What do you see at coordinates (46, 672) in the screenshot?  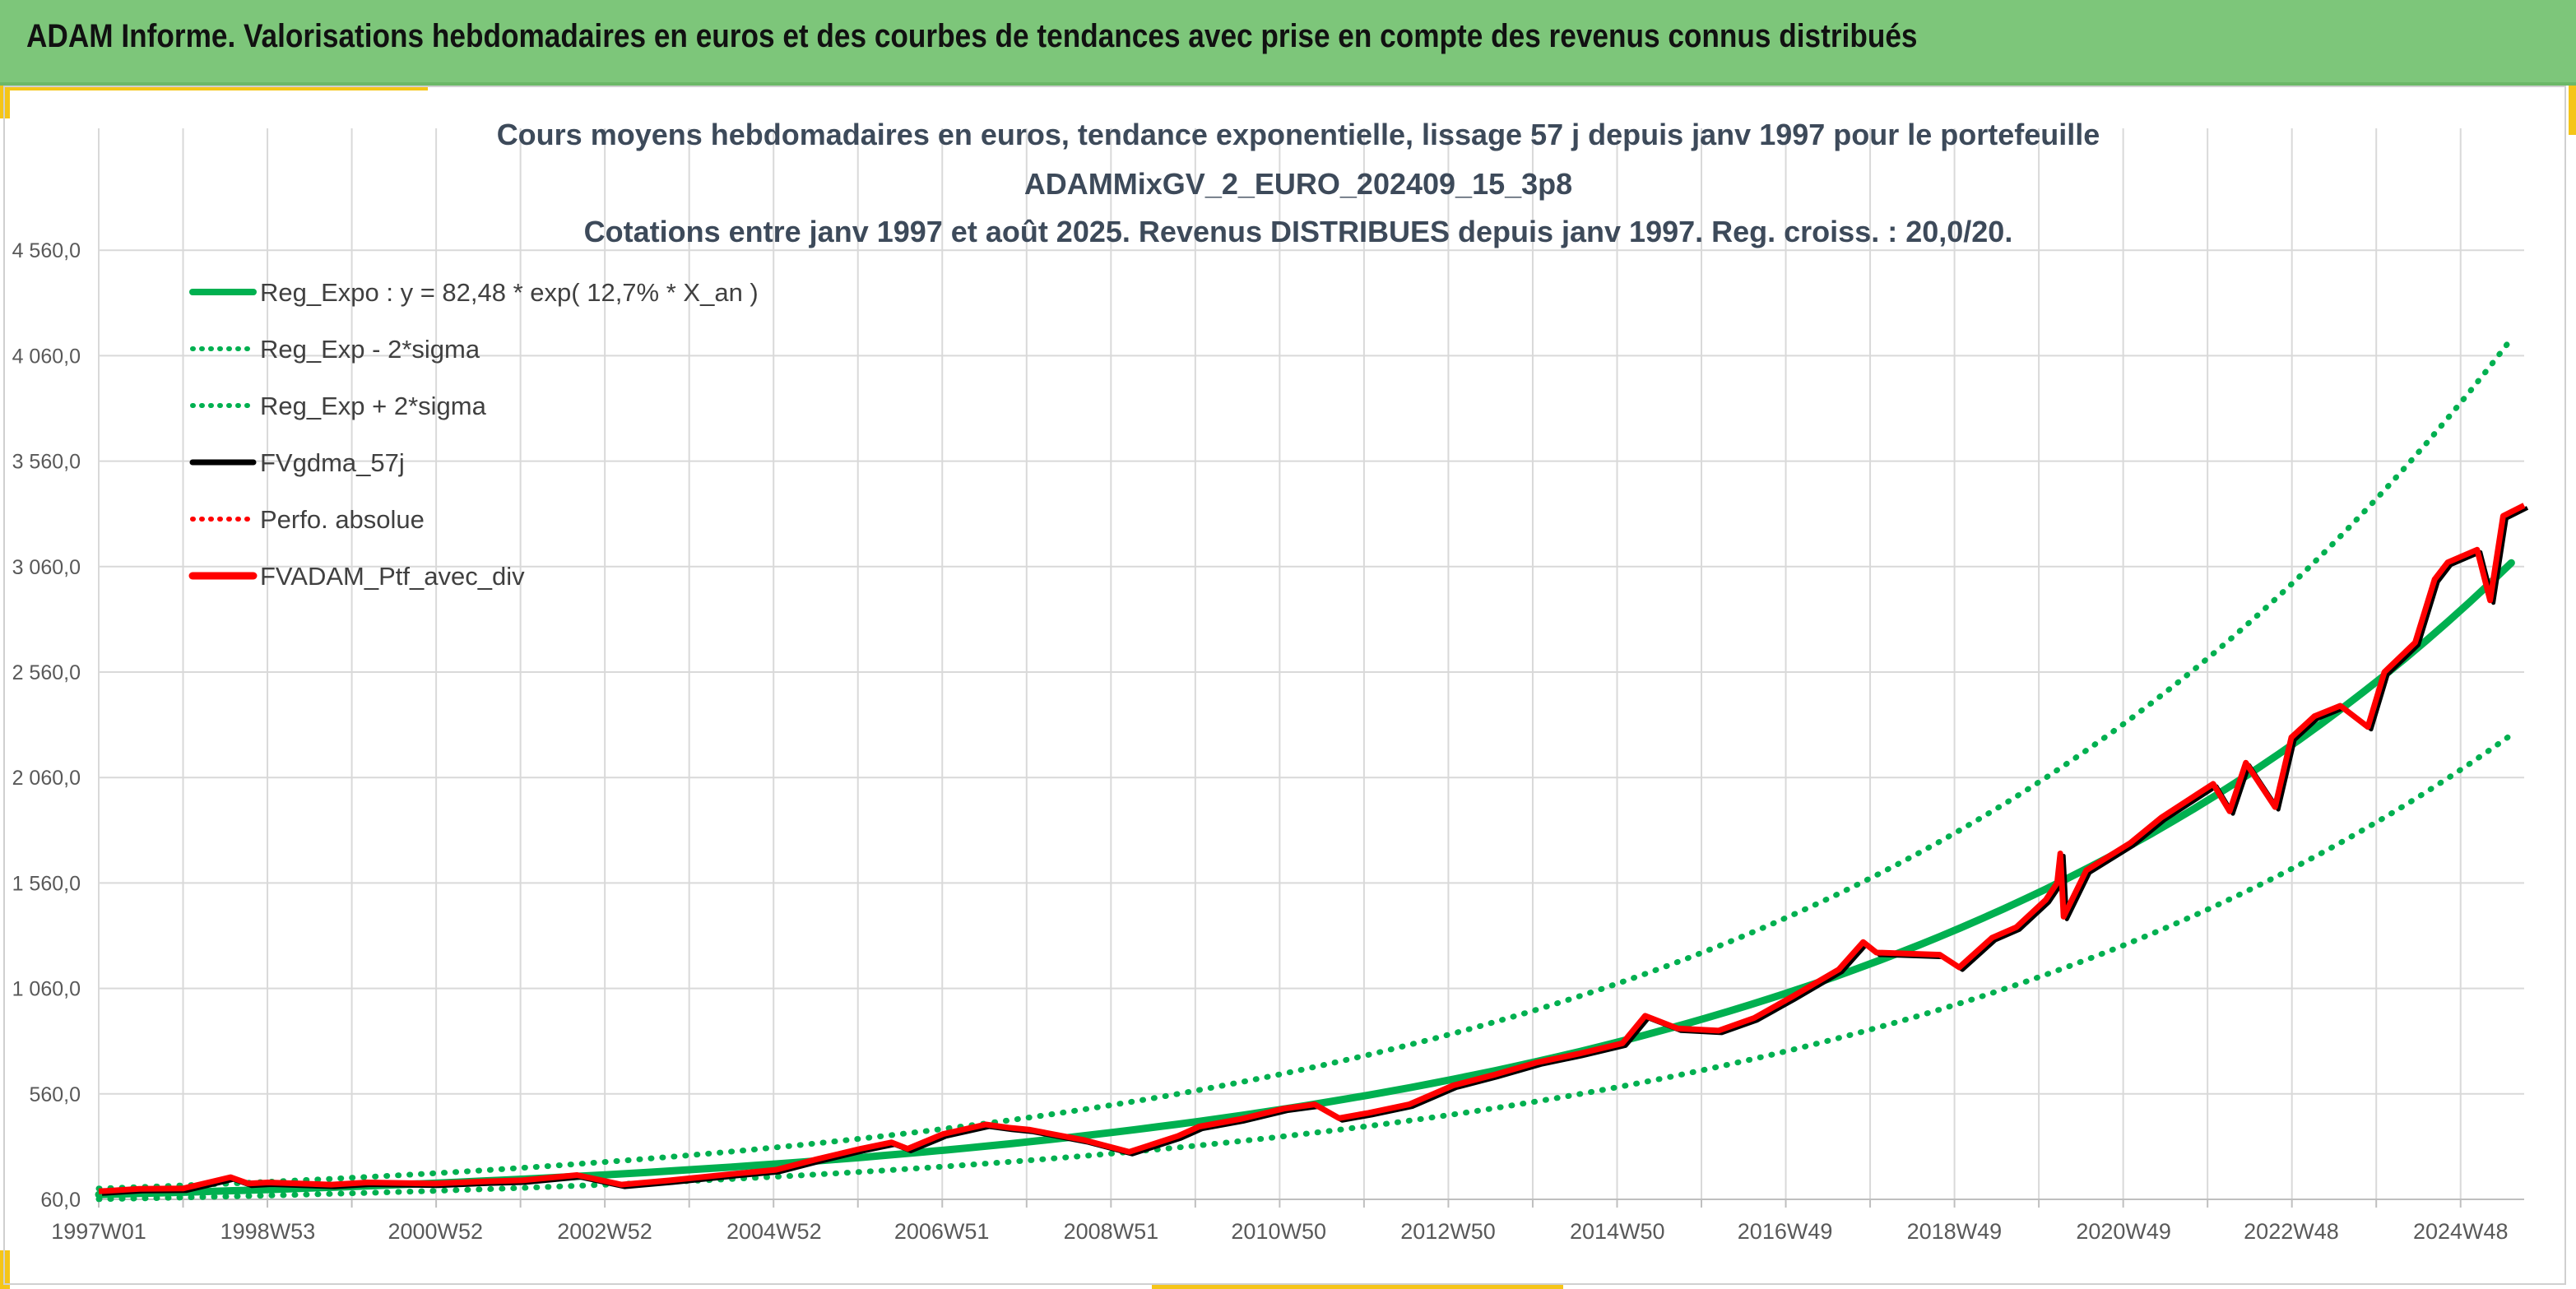 I see `y-tick-label: 2 560,0` at bounding box center [46, 672].